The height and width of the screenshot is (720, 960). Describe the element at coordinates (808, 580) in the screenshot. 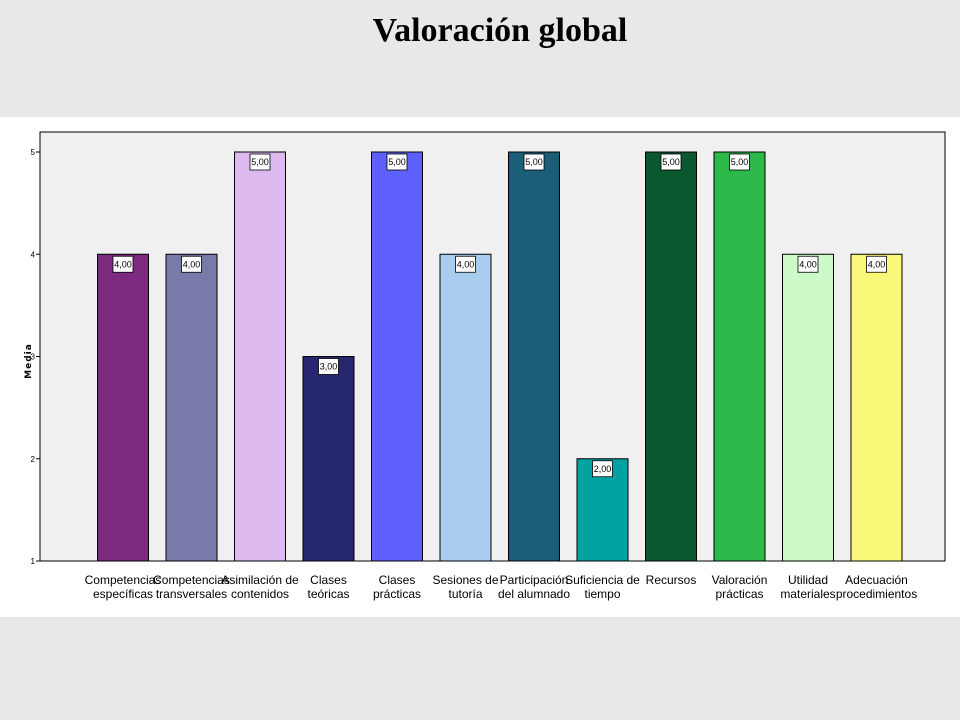

I see `category-label: Utilidad` at that location.